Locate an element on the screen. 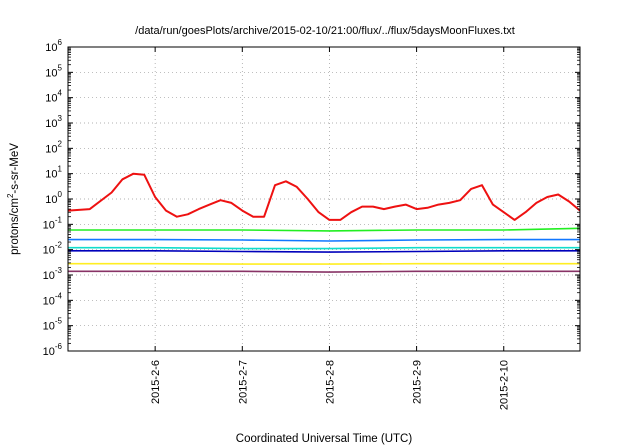  y-tick-exponent: 4 is located at coordinates (60, 93).